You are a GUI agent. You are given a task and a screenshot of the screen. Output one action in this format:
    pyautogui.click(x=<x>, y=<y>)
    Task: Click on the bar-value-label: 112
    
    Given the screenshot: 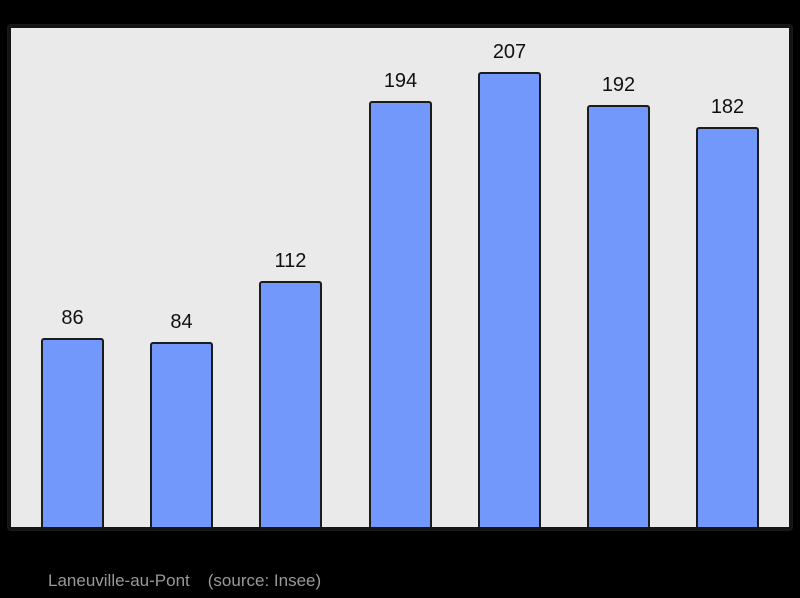 What is the action you would take?
    pyautogui.click(x=290, y=261)
    